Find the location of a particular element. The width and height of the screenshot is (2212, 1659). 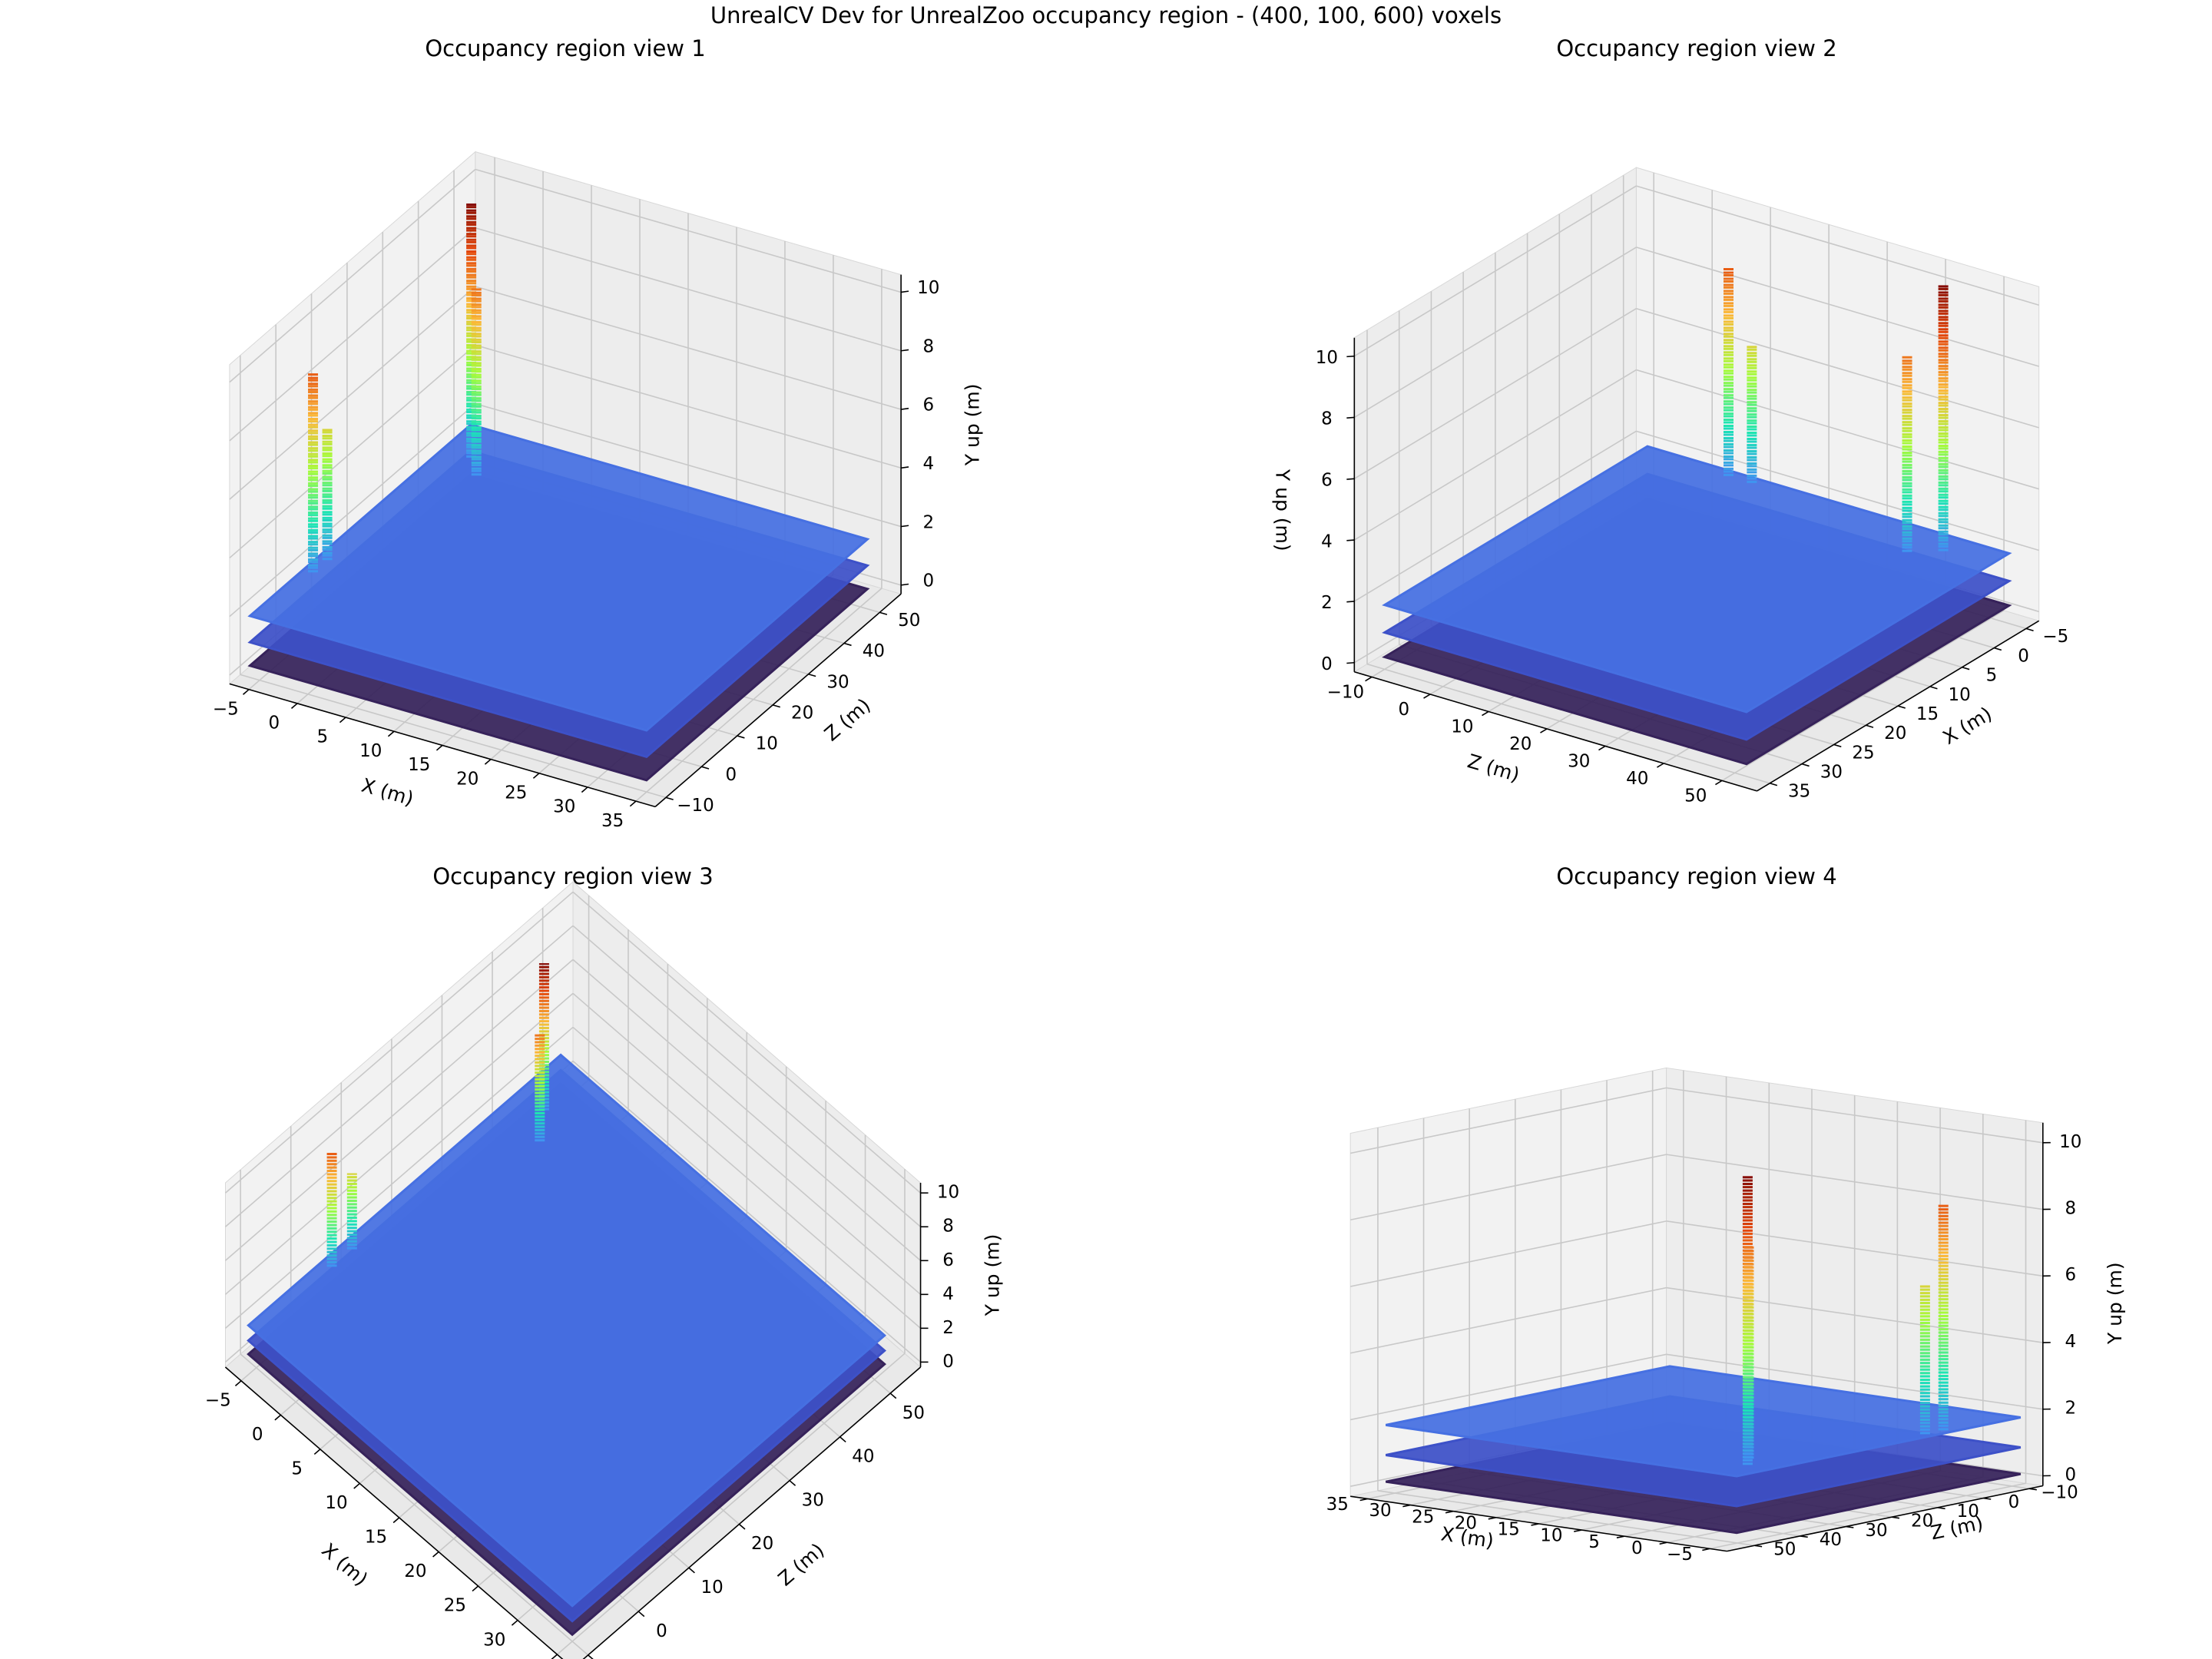

x-tick-label: −5 is located at coordinates (218, 1401).